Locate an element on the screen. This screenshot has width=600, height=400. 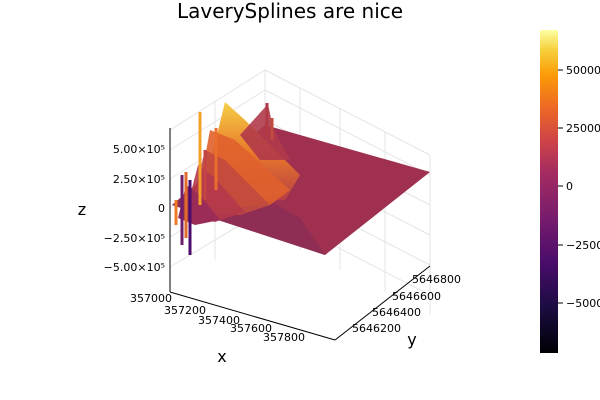
chart-title: LaverySplines are nice is located at coordinates (290, 11).